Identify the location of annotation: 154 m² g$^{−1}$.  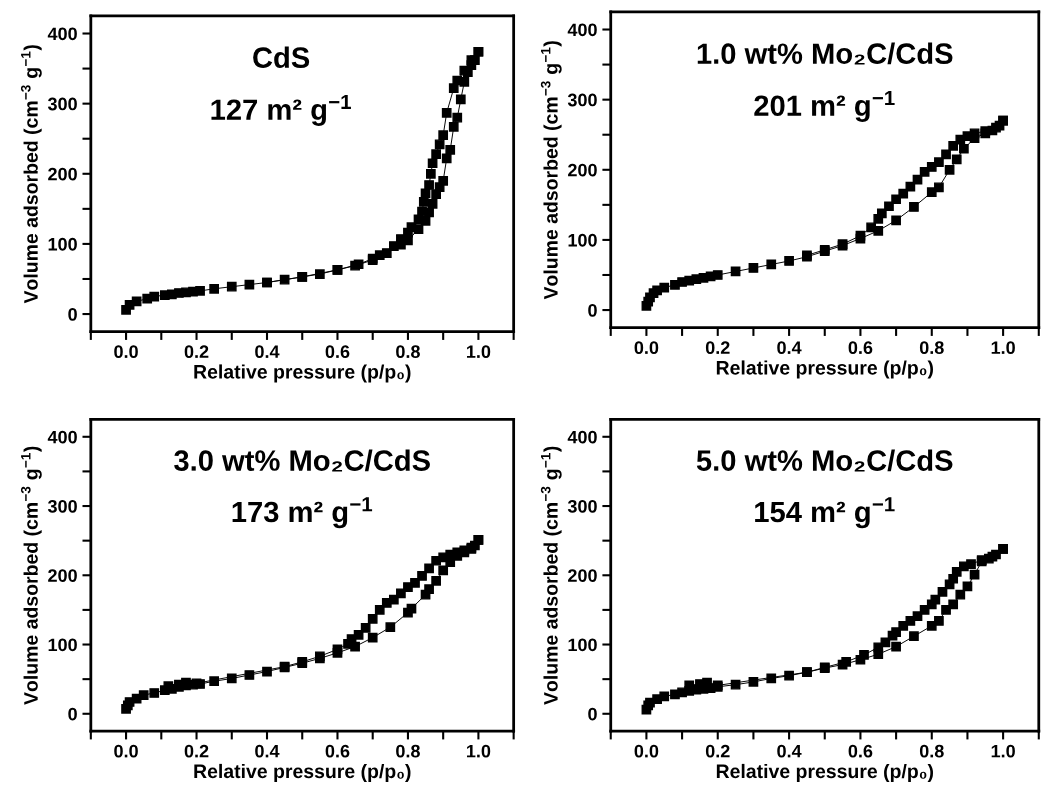
(825, 513).